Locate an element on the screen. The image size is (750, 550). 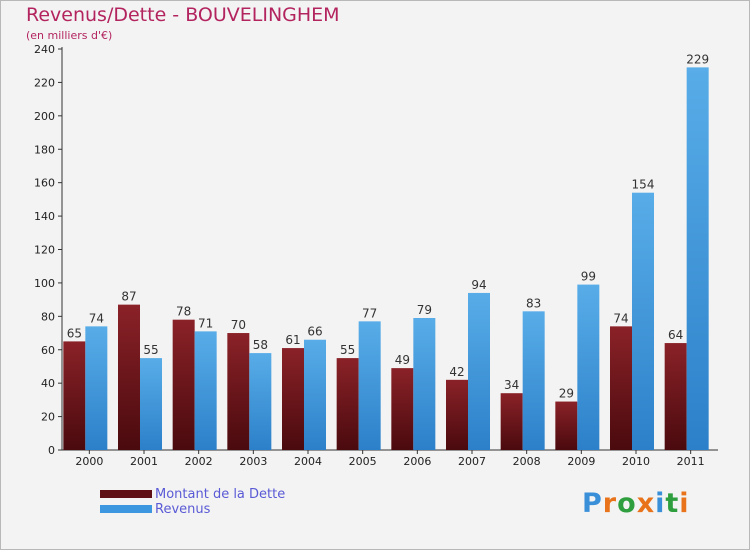
data-label-debt: 74 is located at coordinates (620, 318).